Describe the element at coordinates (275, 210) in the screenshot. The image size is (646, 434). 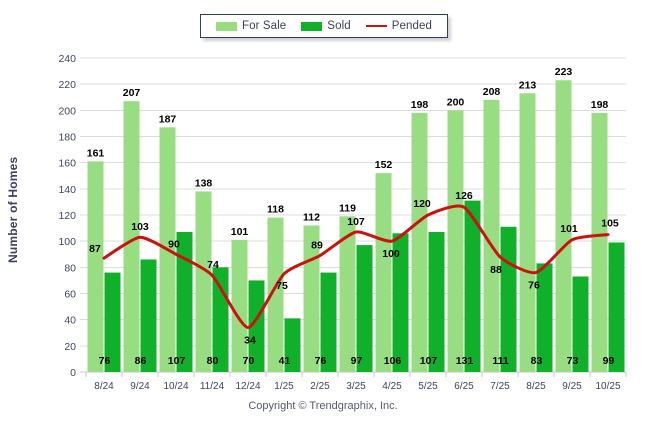
I see `for-sale-value-label: 118` at that location.